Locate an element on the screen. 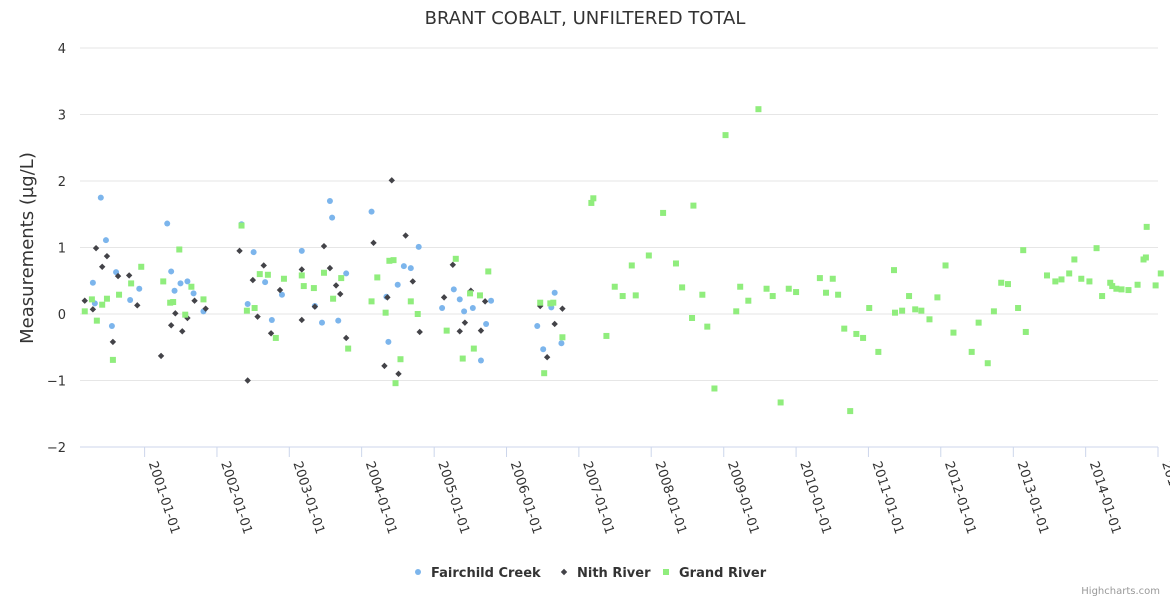 This screenshot has width=1170, height=600. legend-label: Fairchild Creek is located at coordinates (486, 573).